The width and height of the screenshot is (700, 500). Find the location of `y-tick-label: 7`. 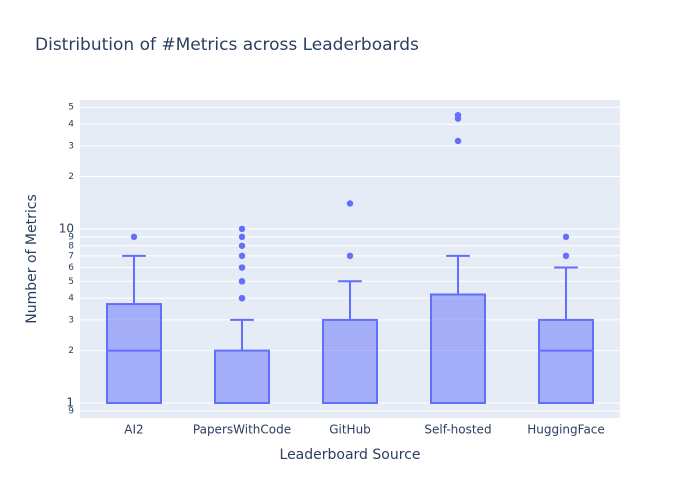

y-tick-label: 7 is located at coordinates (71, 256).